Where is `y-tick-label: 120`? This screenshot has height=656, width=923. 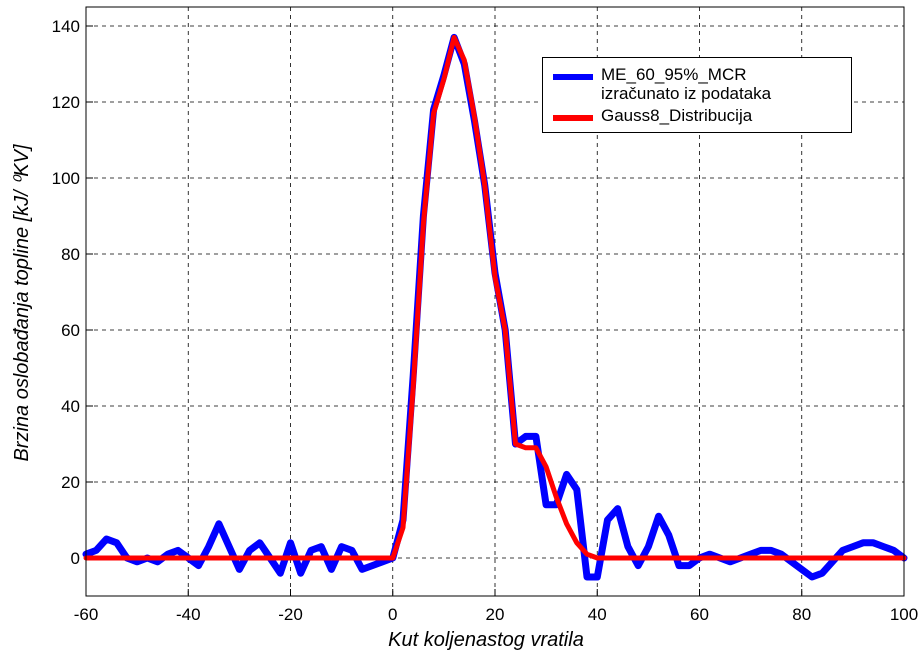
y-tick-label: 120 is located at coordinates (66, 102).